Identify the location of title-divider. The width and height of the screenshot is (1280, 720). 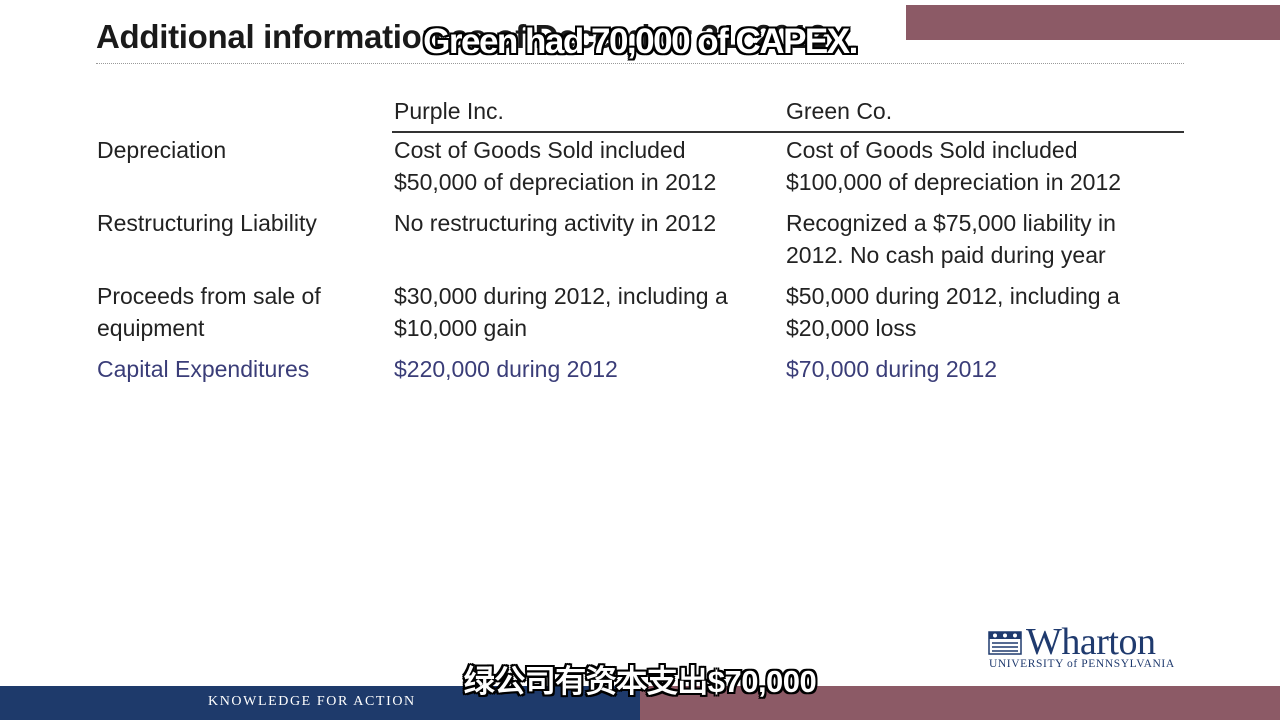
(640, 63).